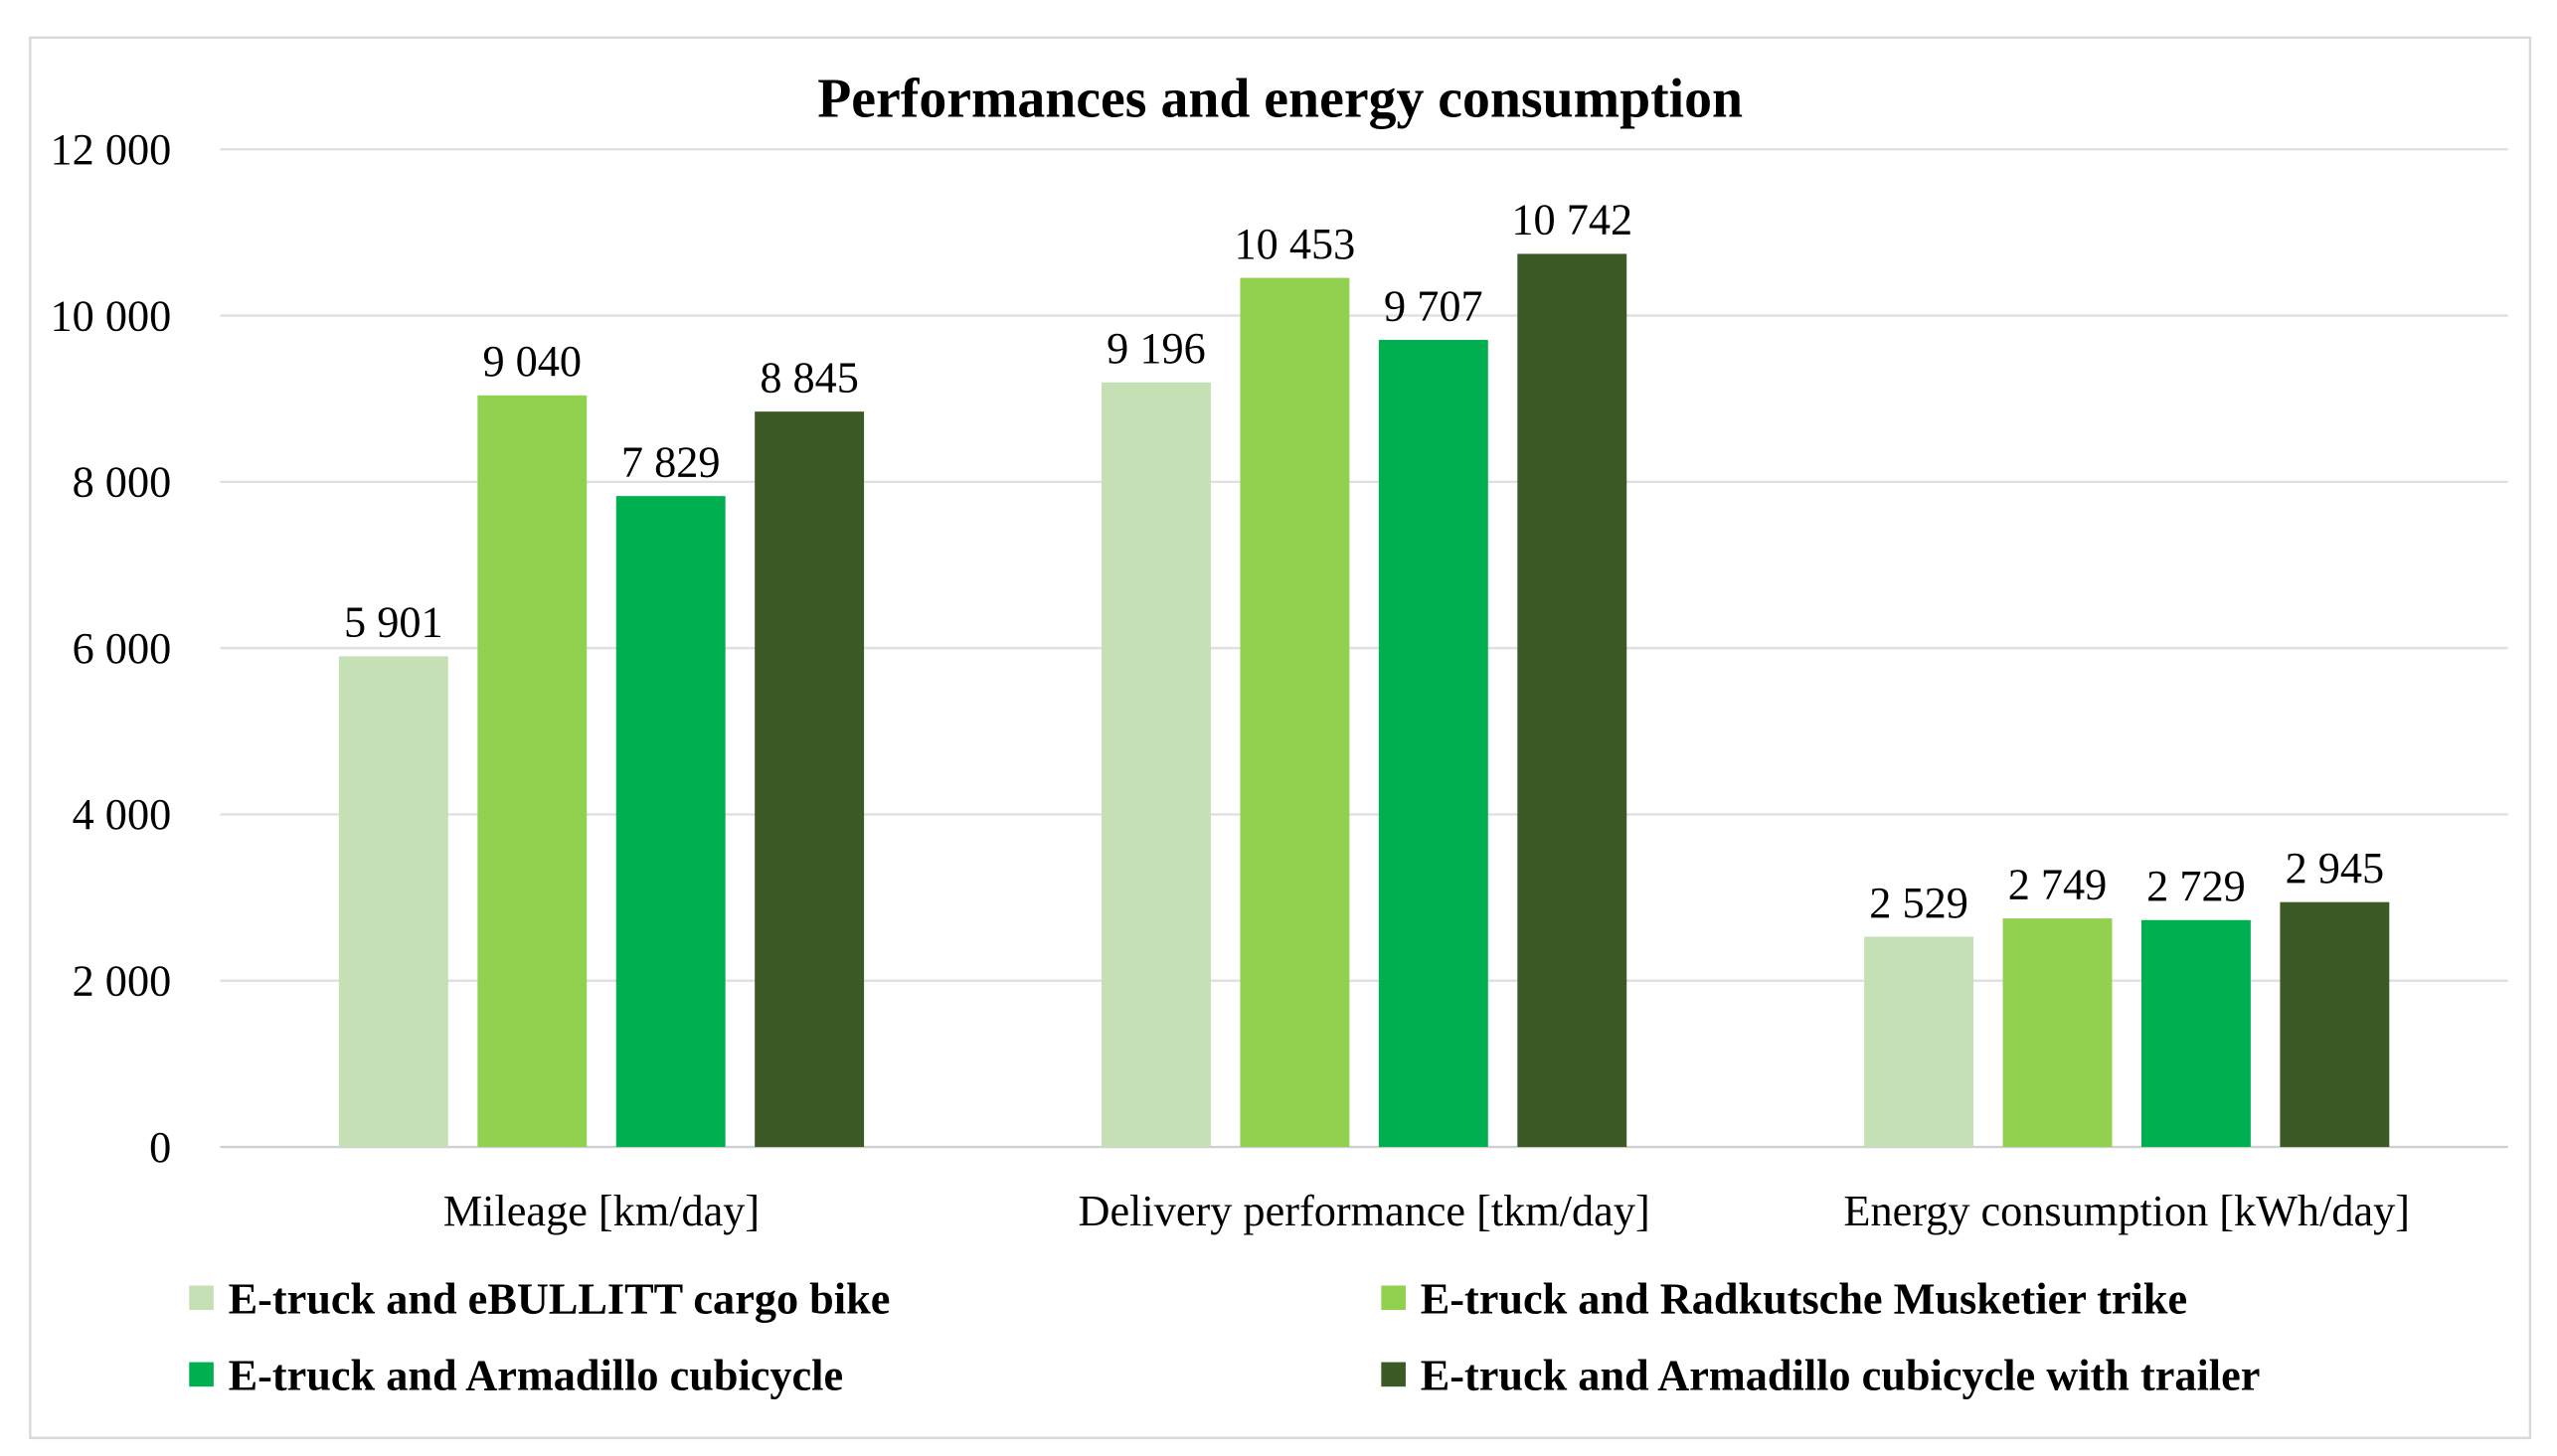  Describe the element at coordinates (122, 648) in the screenshot. I see `y-tick-label: 6 000` at that location.